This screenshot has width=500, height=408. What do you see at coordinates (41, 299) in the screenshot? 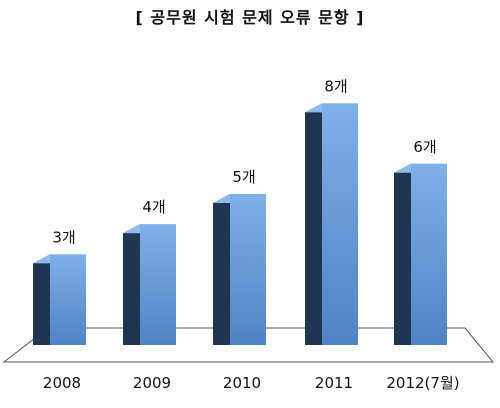
I see `bar-side-2008` at bounding box center [41, 299].